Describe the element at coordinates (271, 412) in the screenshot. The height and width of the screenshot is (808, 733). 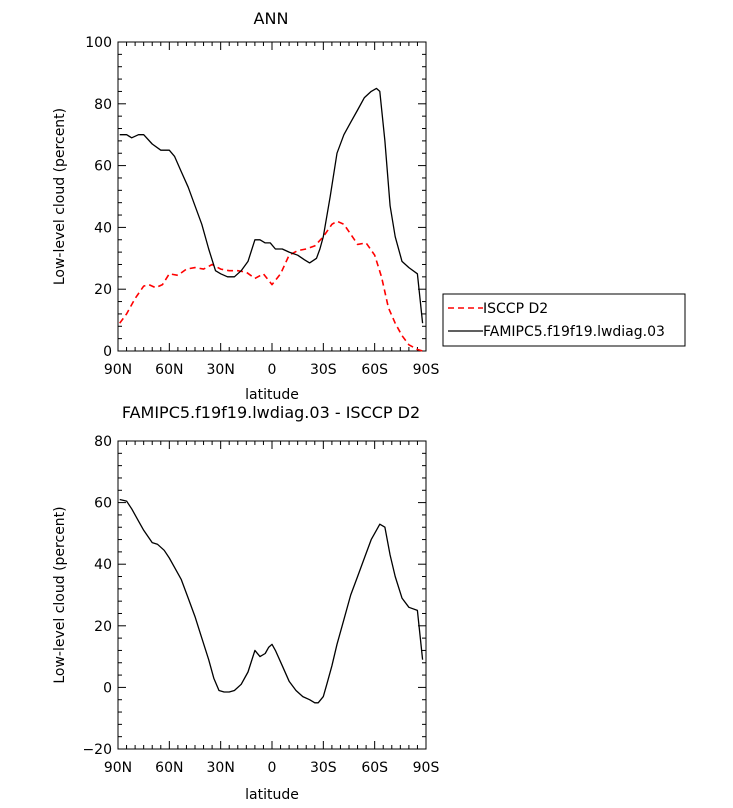
I see `bottom-chart-title: FAMIPC5.f19f19.lwdiag.03 - ISCCP D2` at that location.